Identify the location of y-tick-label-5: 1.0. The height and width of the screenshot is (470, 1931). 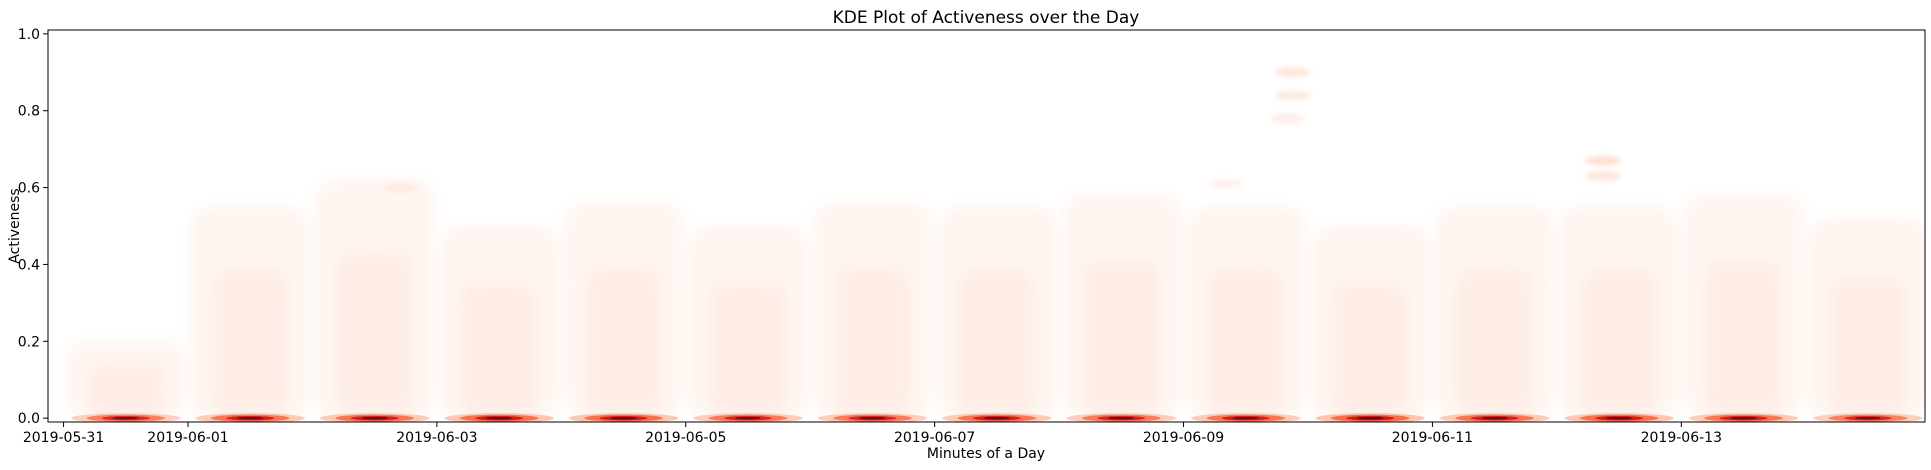
(29, 35).